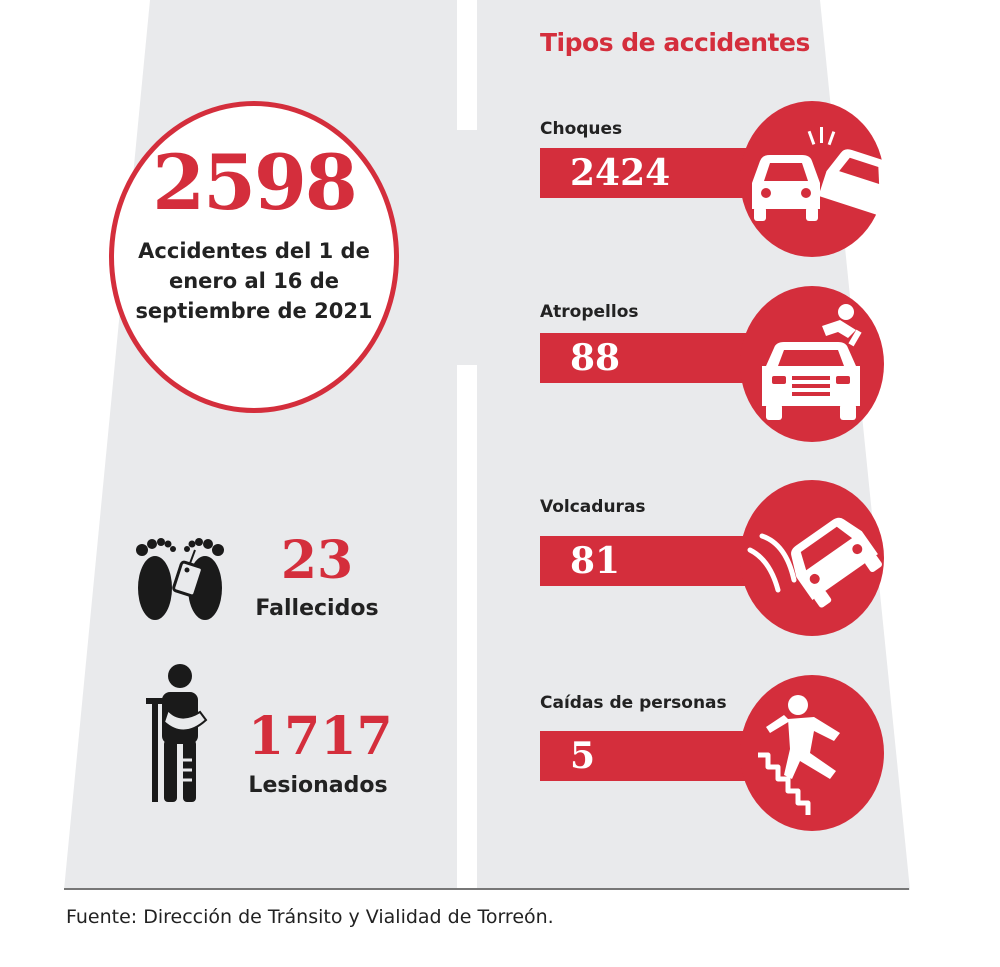 This screenshot has width=1000, height=967. I want to click on accident-types-title: Tipos de accidentes, so click(675, 42).